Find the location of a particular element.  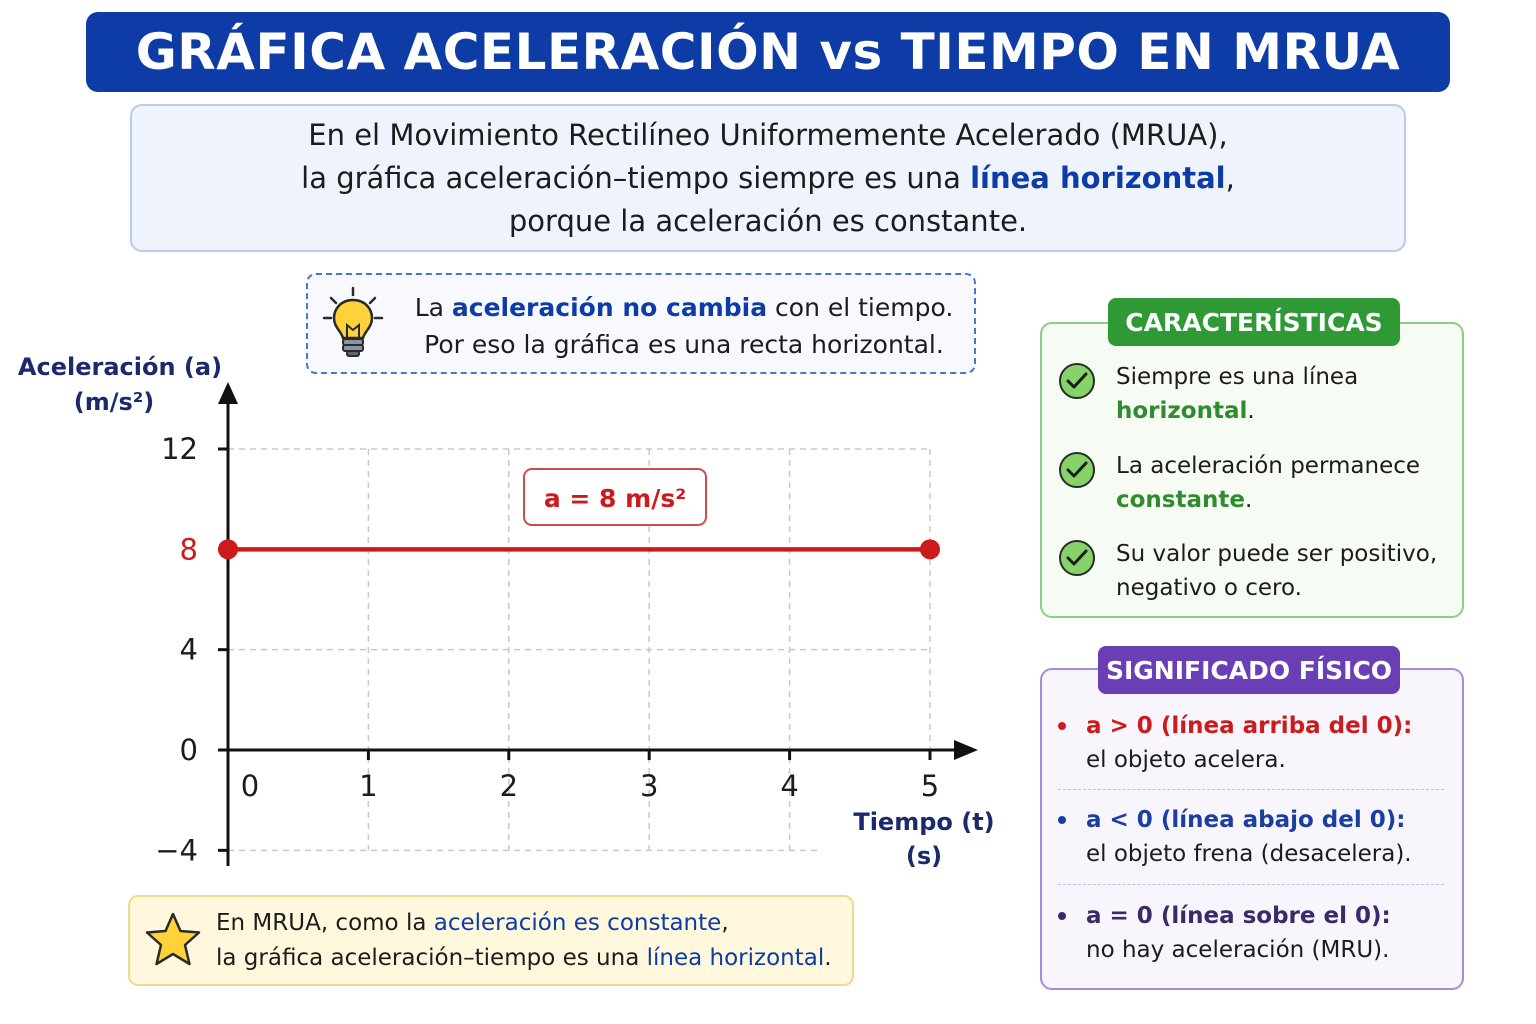

title-bar: GRÁFICA ACELERACIÓN vs TIEMPO EN MRUA is located at coordinates (768, 52).